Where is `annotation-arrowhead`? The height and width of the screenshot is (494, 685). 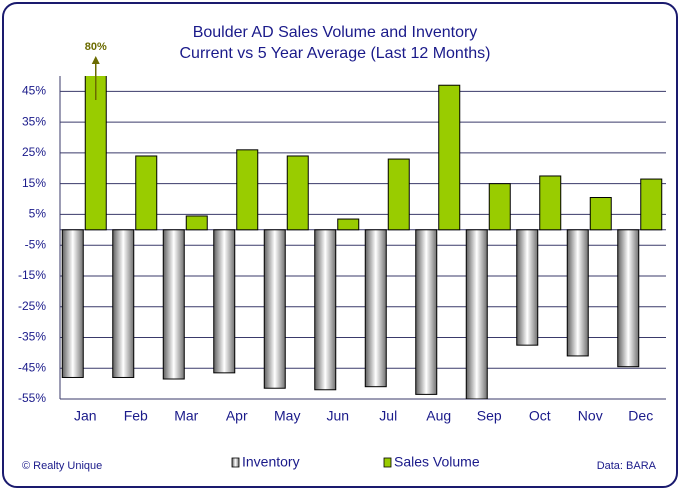
annotation-arrowhead is located at coordinates (95, 60).